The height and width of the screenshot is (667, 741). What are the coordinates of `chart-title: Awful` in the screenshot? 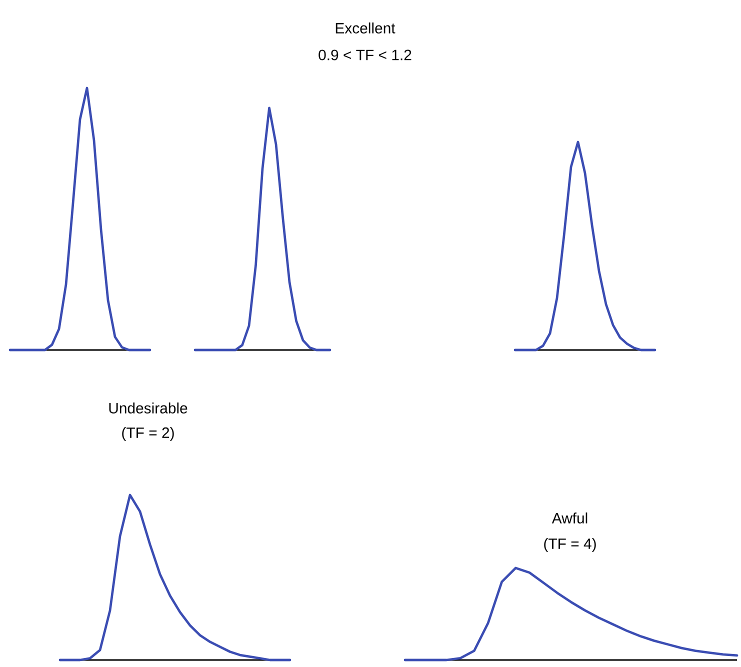 It's located at (570, 518).